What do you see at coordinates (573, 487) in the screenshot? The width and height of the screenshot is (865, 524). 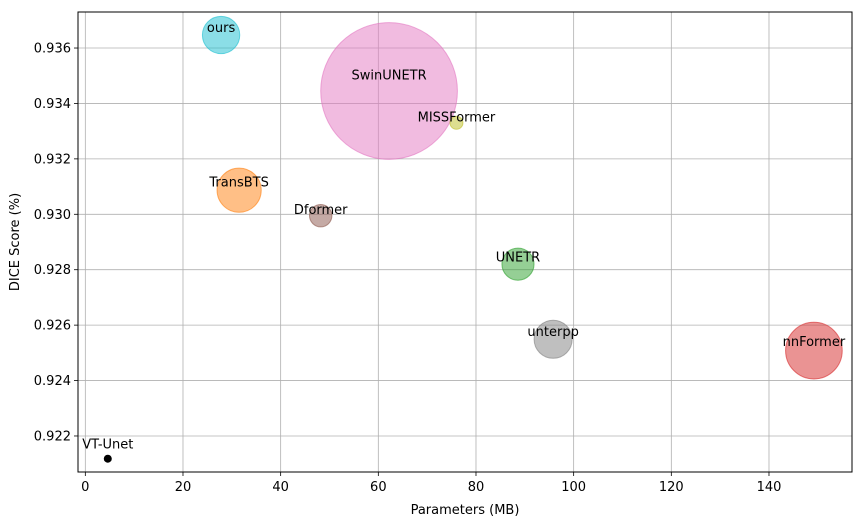 I see `x-tick-label: 100` at bounding box center [573, 487].